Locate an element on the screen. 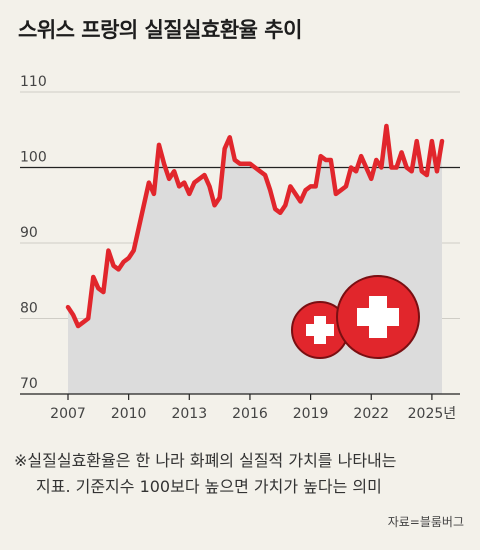 Image resolution: width=480 pixels, height=550 pixels. y-tick-label: 70 is located at coordinates (29, 384).